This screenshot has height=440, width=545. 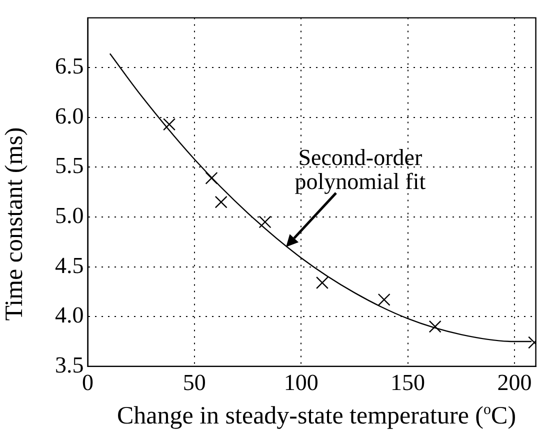 What do you see at coordinates (88, 383) in the screenshot?
I see `x-tick-label: 0` at bounding box center [88, 383].